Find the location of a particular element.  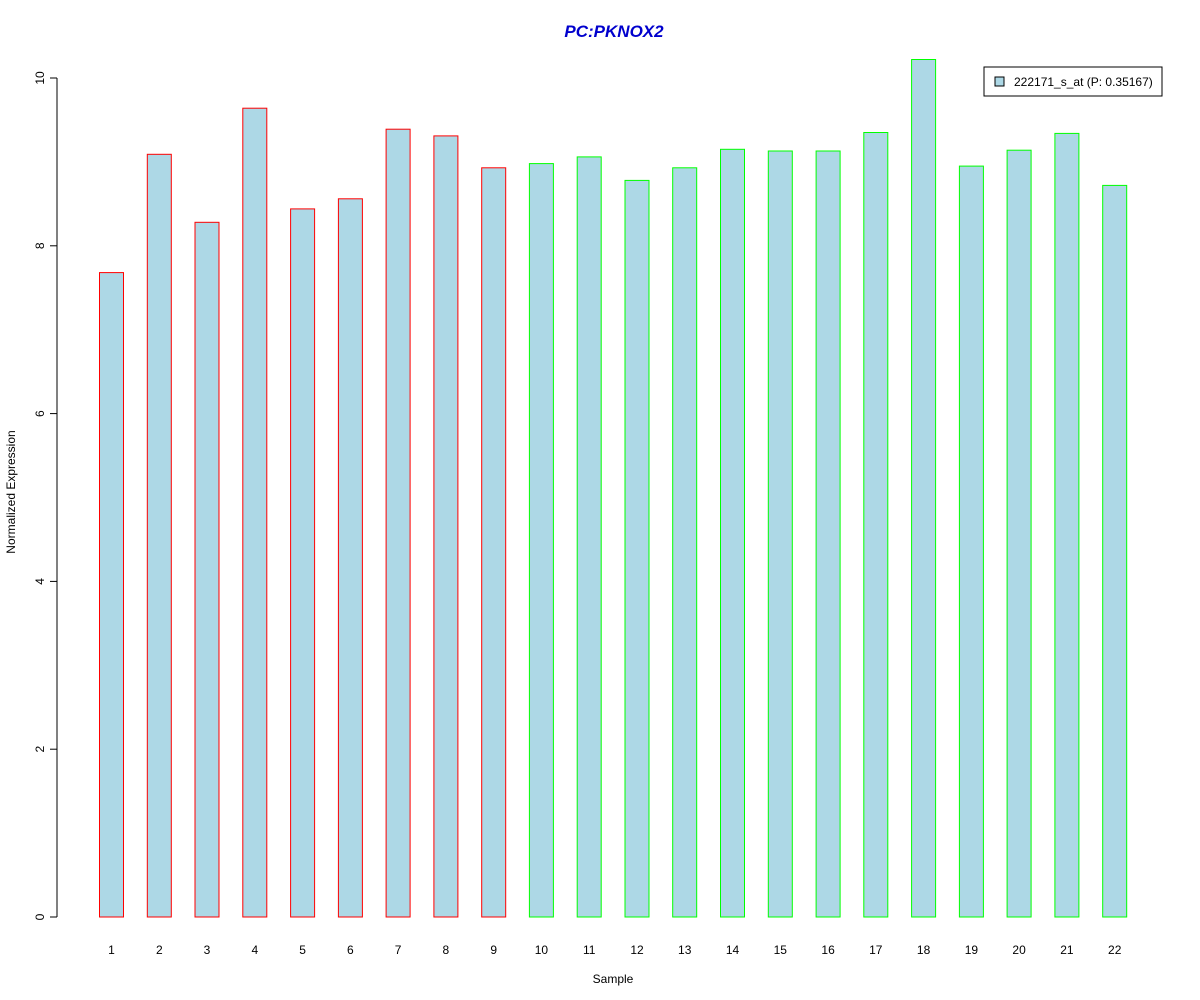

legend-swatch is located at coordinates (999, 81).